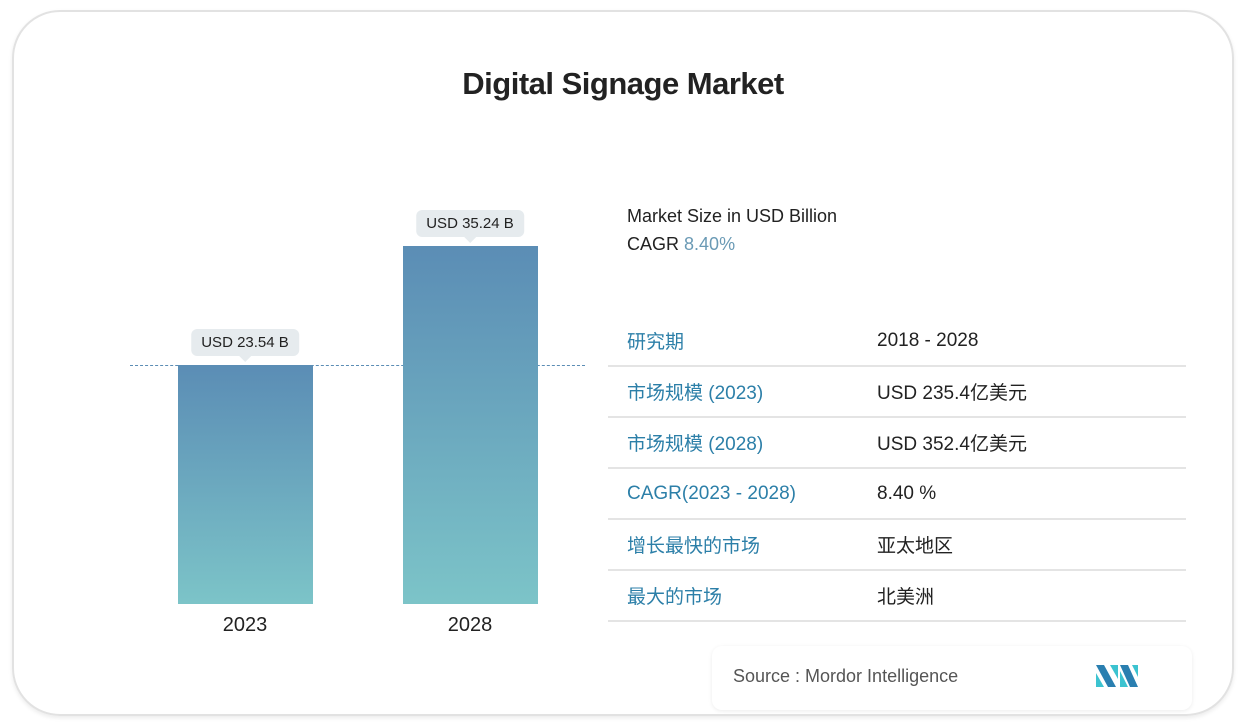  What do you see at coordinates (732, 216) in the screenshot?
I see `market-size-label: Market Size in USD Billion` at bounding box center [732, 216].